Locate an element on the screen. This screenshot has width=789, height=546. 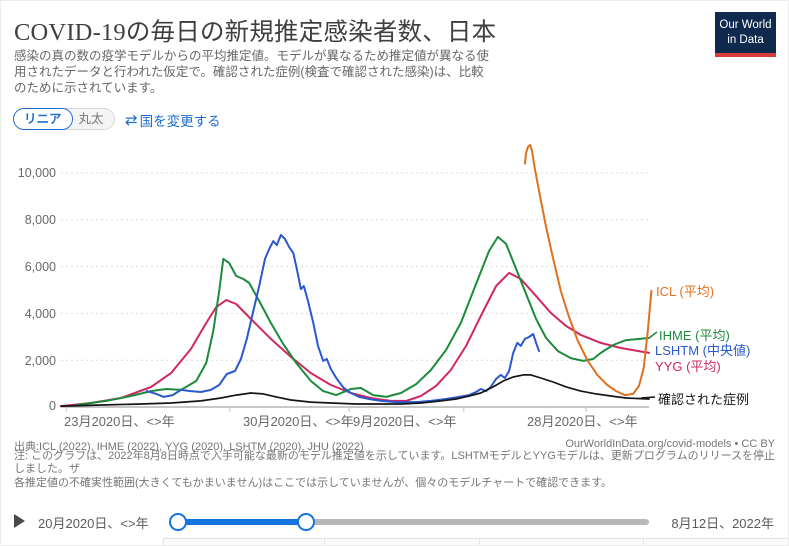
swap-arrows-icon: ⇄ is located at coordinates (131, 120).